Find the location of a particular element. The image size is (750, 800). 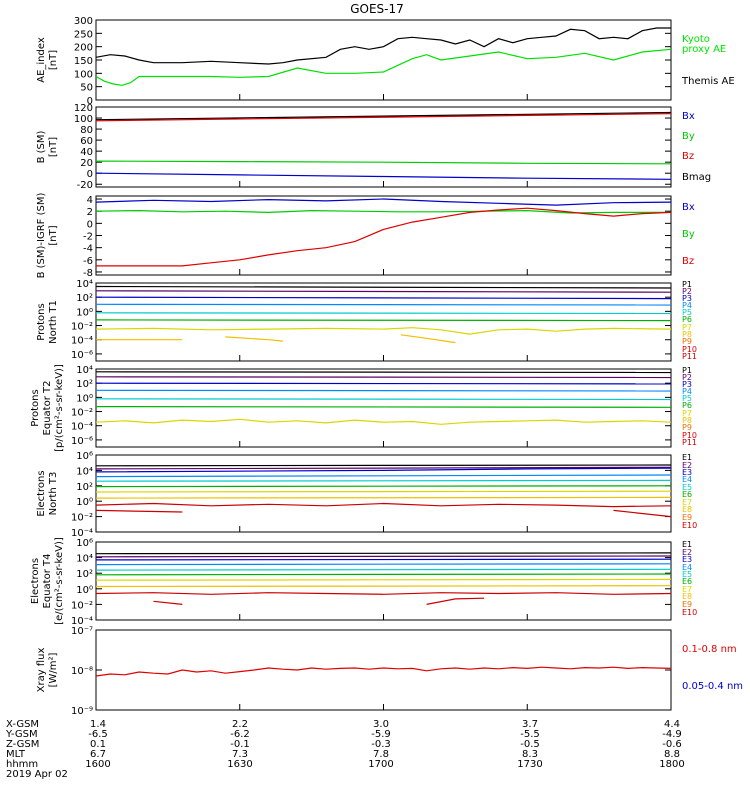

legend-entry: E5 is located at coordinates (687, 487).